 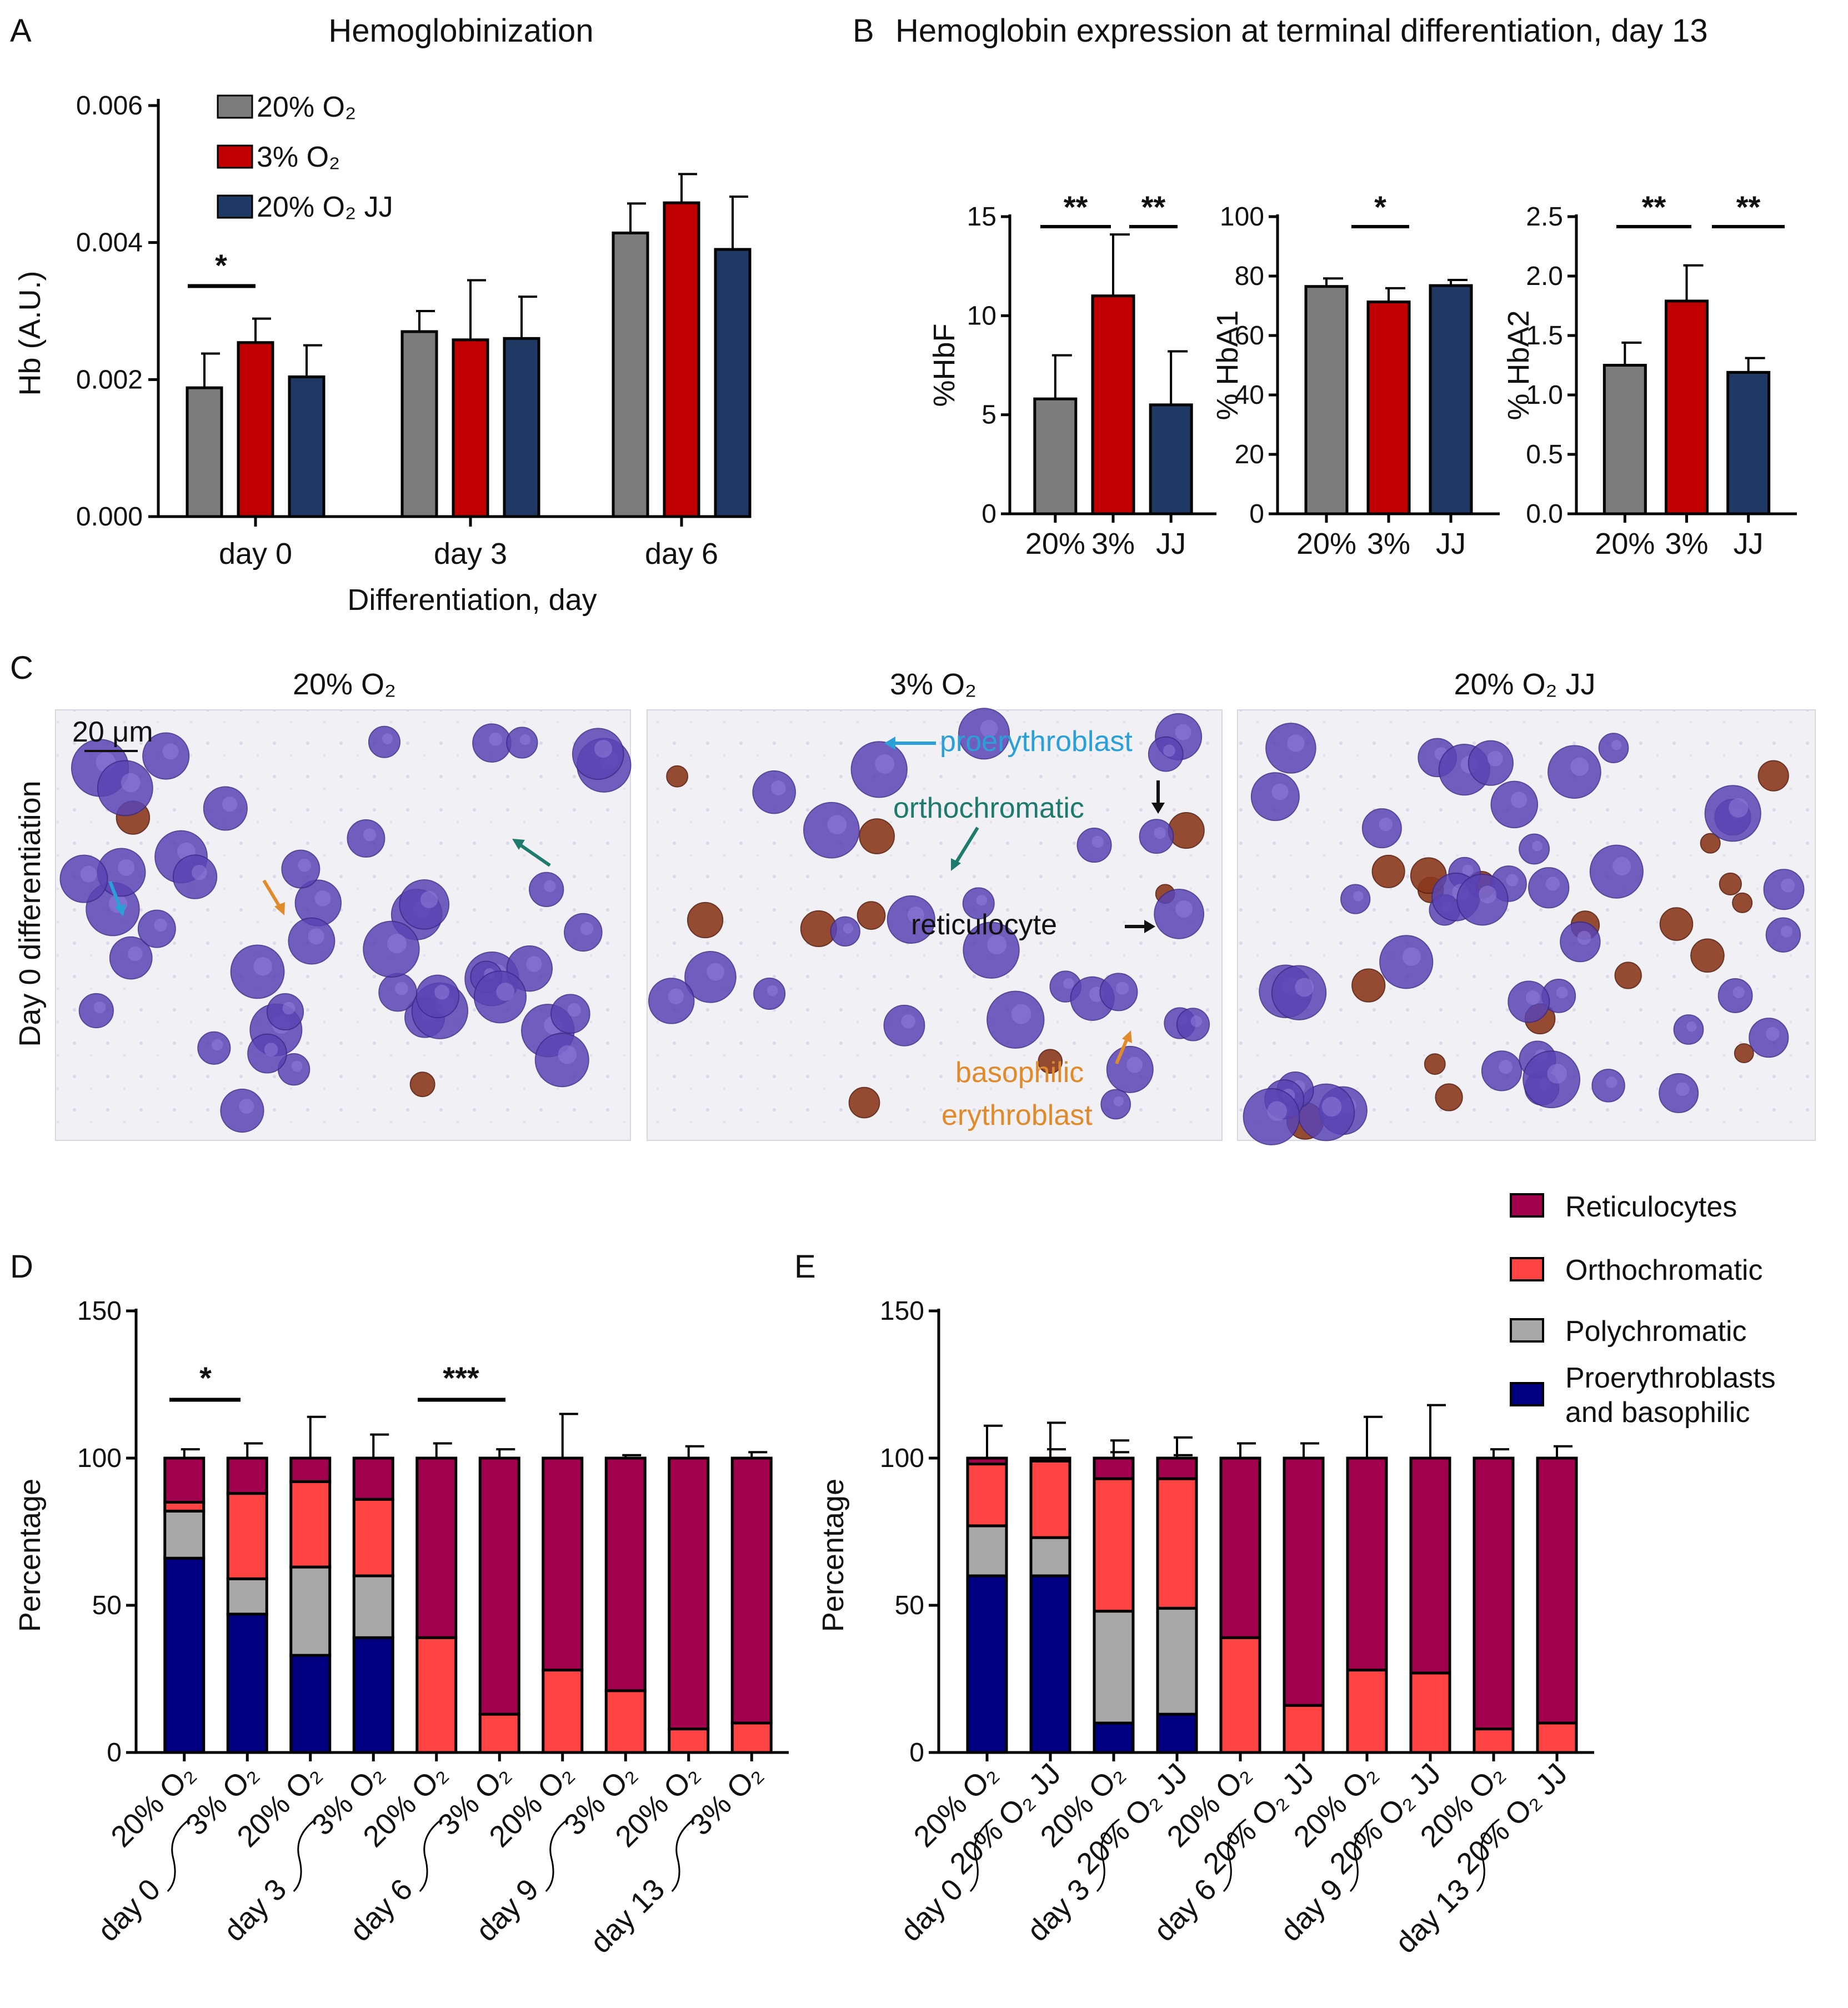 What do you see at coordinates (256, 554) in the screenshot?
I see `a-xtick-label: day 0` at bounding box center [256, 554].